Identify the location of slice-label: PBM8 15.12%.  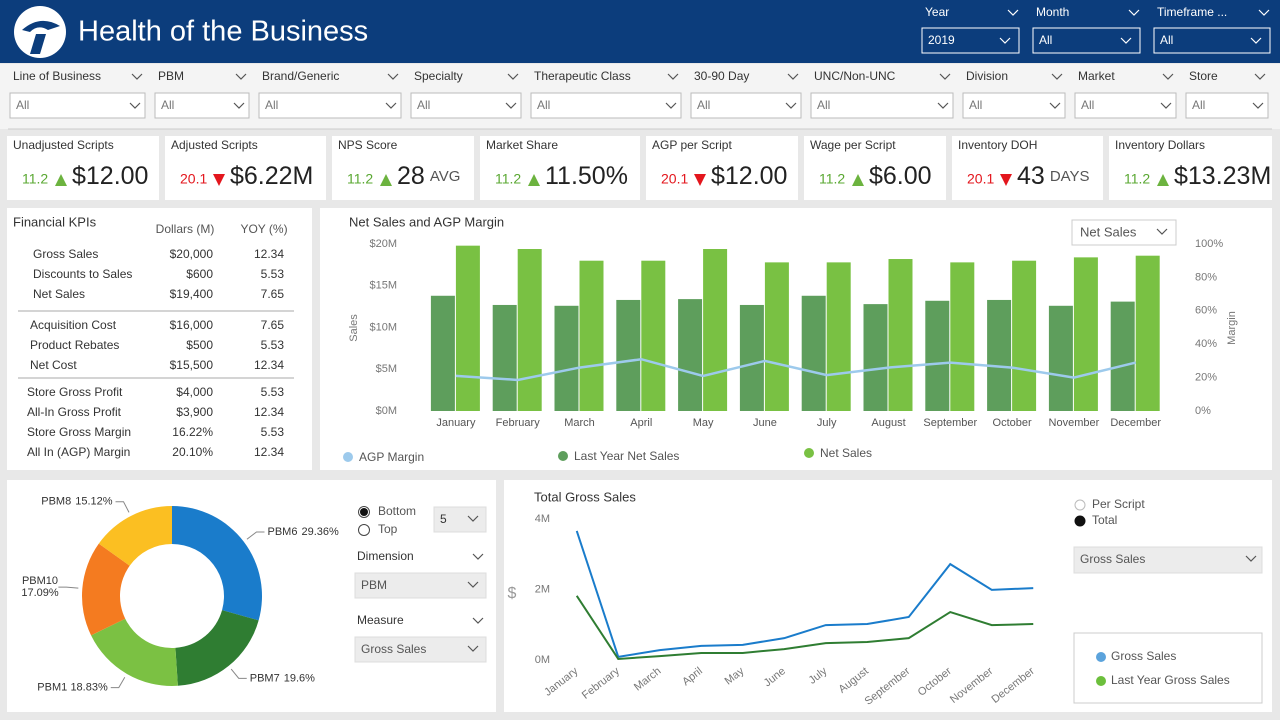
(76, 502).